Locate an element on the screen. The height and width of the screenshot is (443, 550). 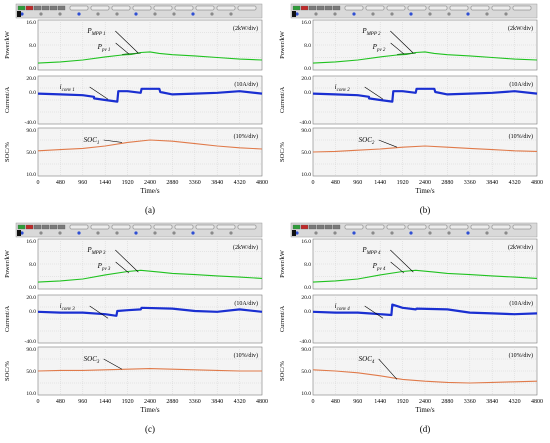
x-axis-label: Time/s is located at coordinates (149, 410).